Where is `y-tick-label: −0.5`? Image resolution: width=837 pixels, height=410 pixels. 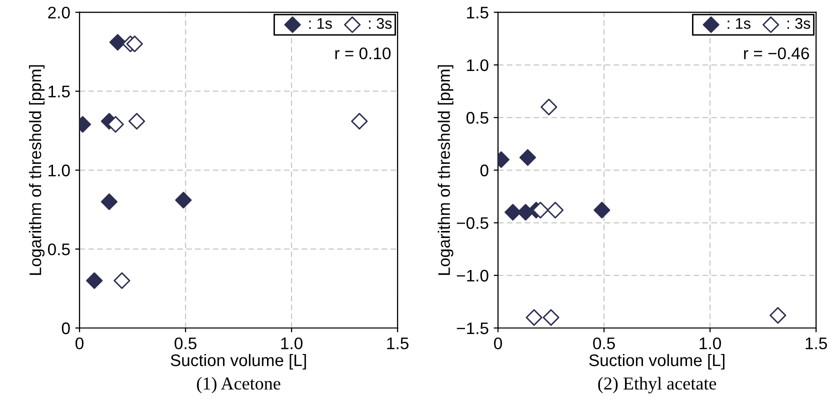
y-tick-label: −0.5 is located at coordinates (472, 223).